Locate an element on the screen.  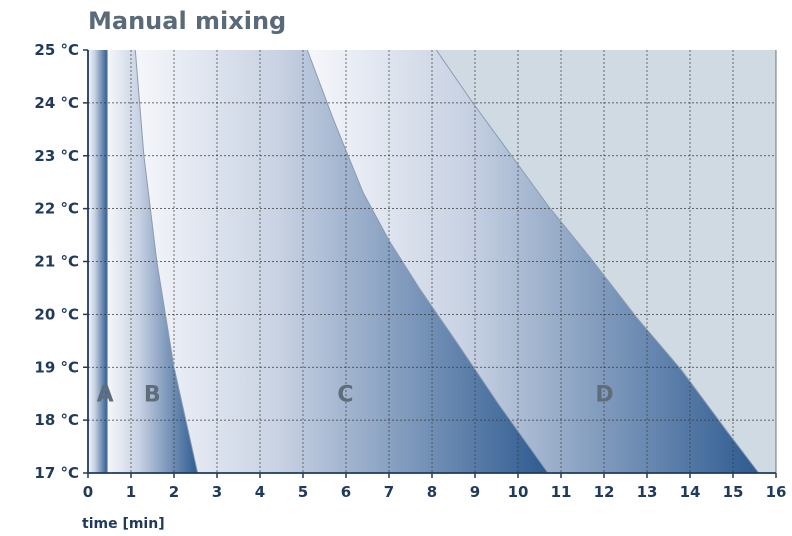
x-tick-label: 2 is located at coordinates (174, 492).